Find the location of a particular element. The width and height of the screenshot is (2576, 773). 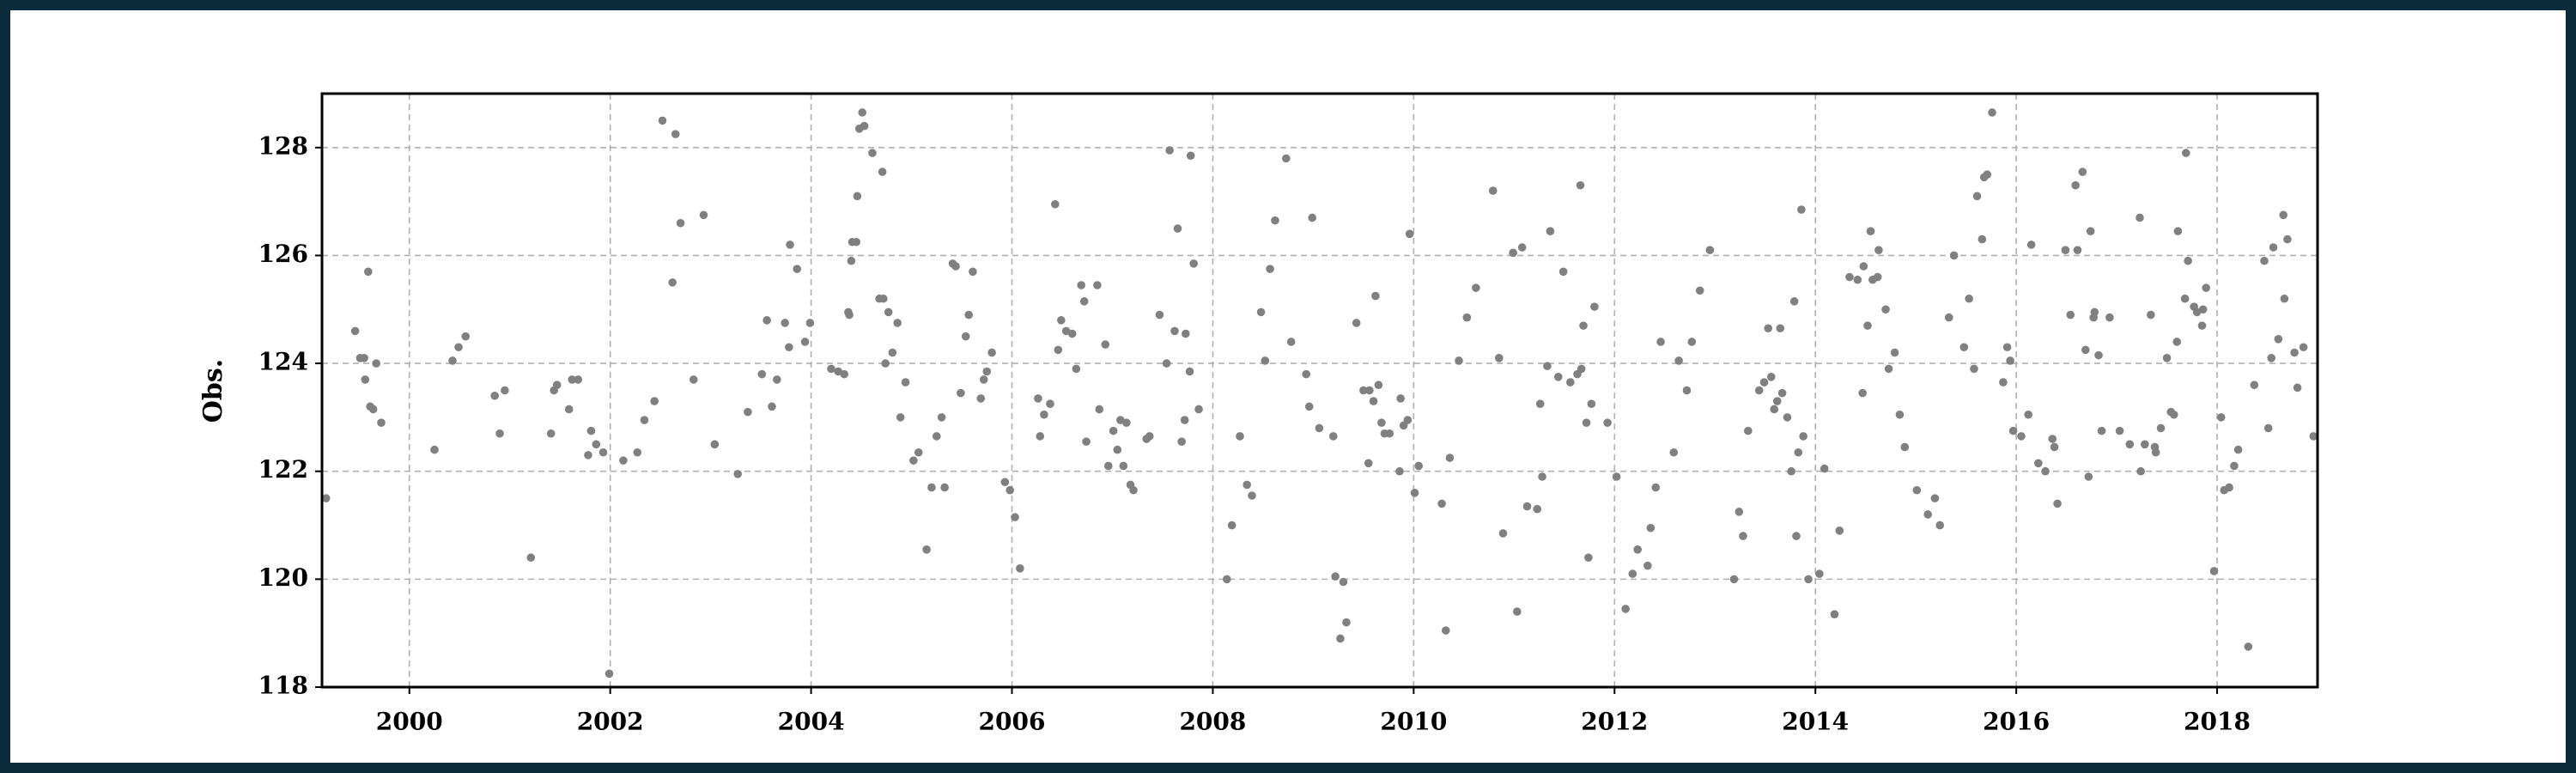

x-tick-label: 2006 is located at coordinates (1013, 722).